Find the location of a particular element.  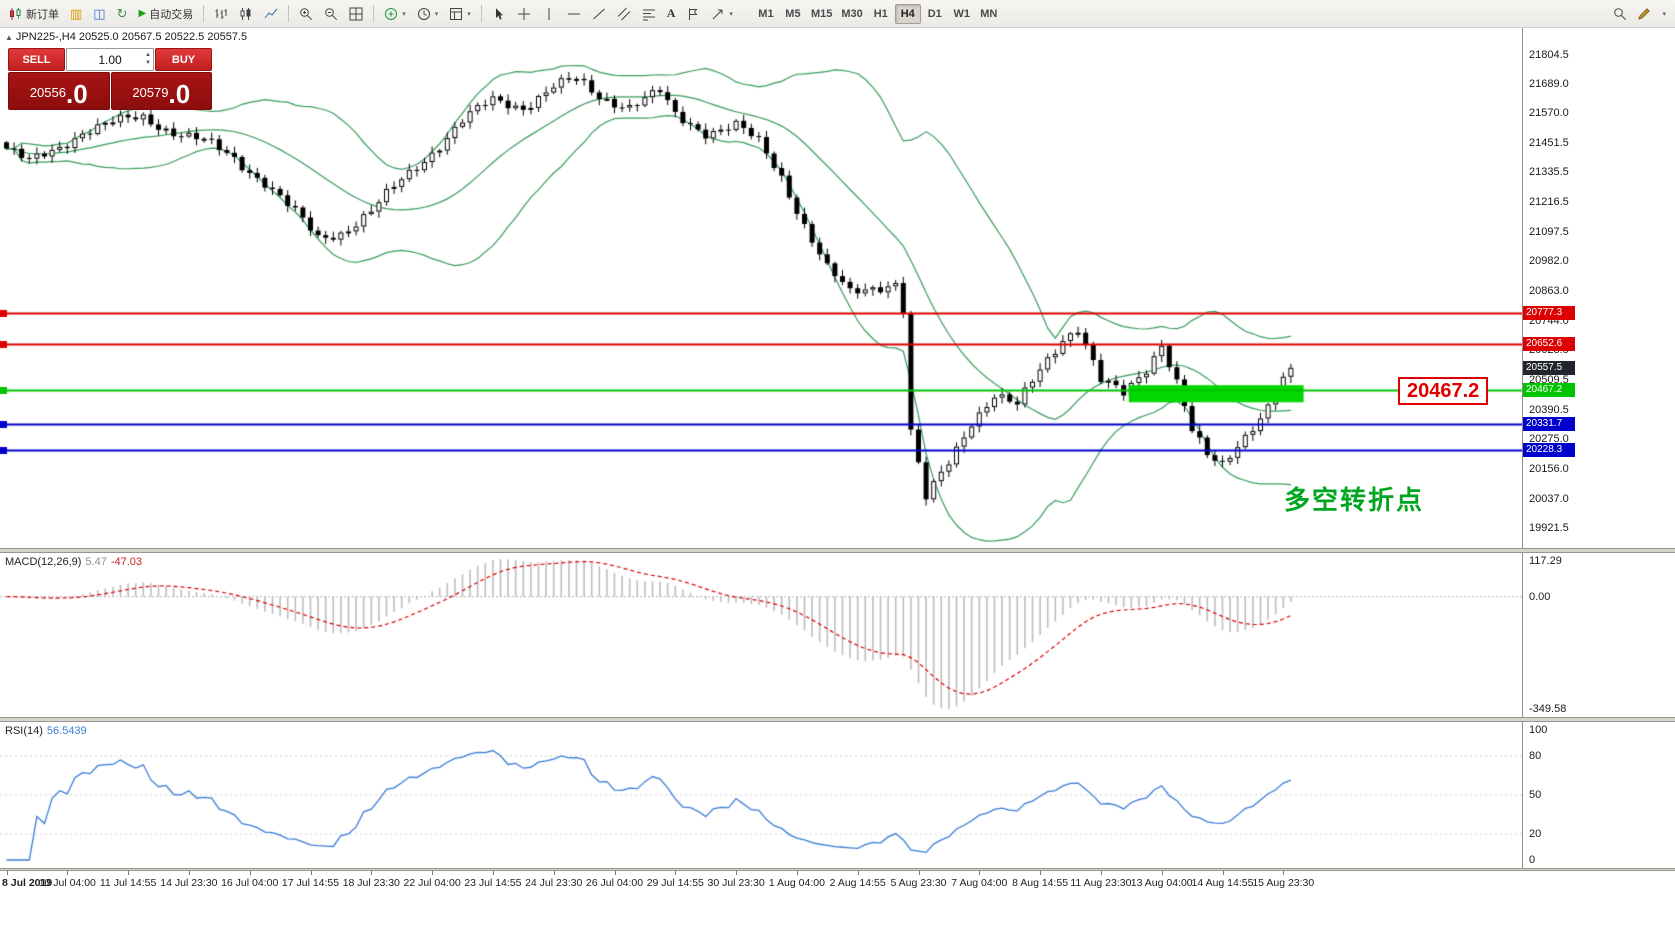

fibonacci-icon is located at coordinates (648, 14).